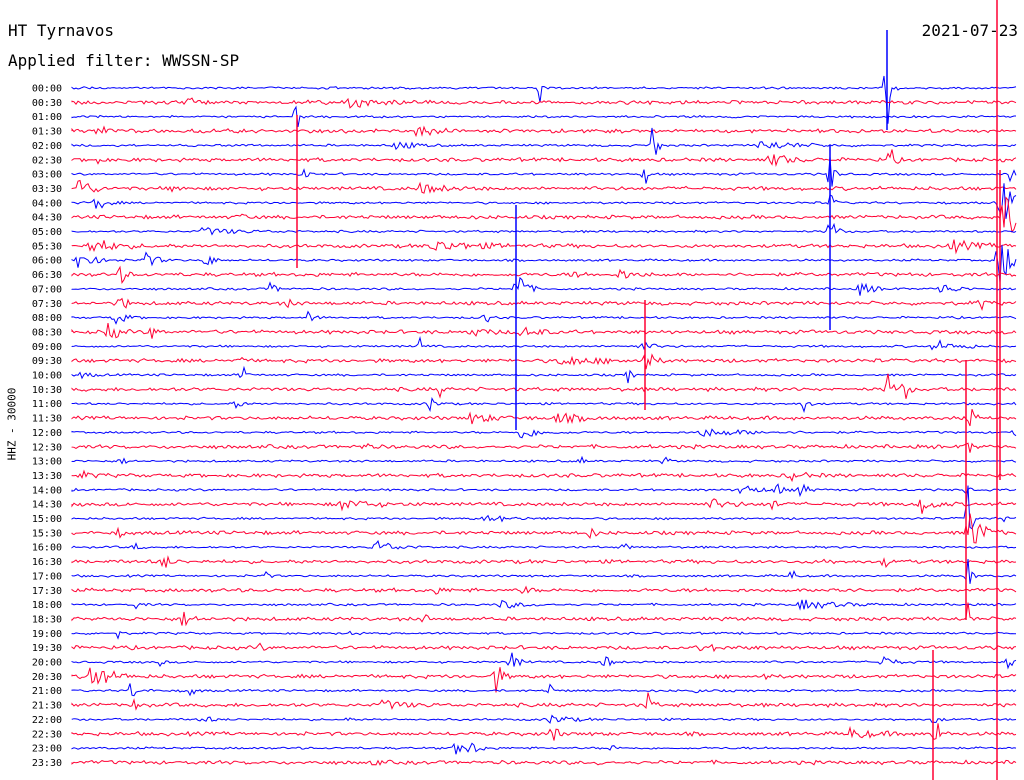 The width and height of the screenshot is (1024, 780). Describe the element at coordinates (47, 663) in the screenshot. I see `time-tick-label: 20:00` at that location.